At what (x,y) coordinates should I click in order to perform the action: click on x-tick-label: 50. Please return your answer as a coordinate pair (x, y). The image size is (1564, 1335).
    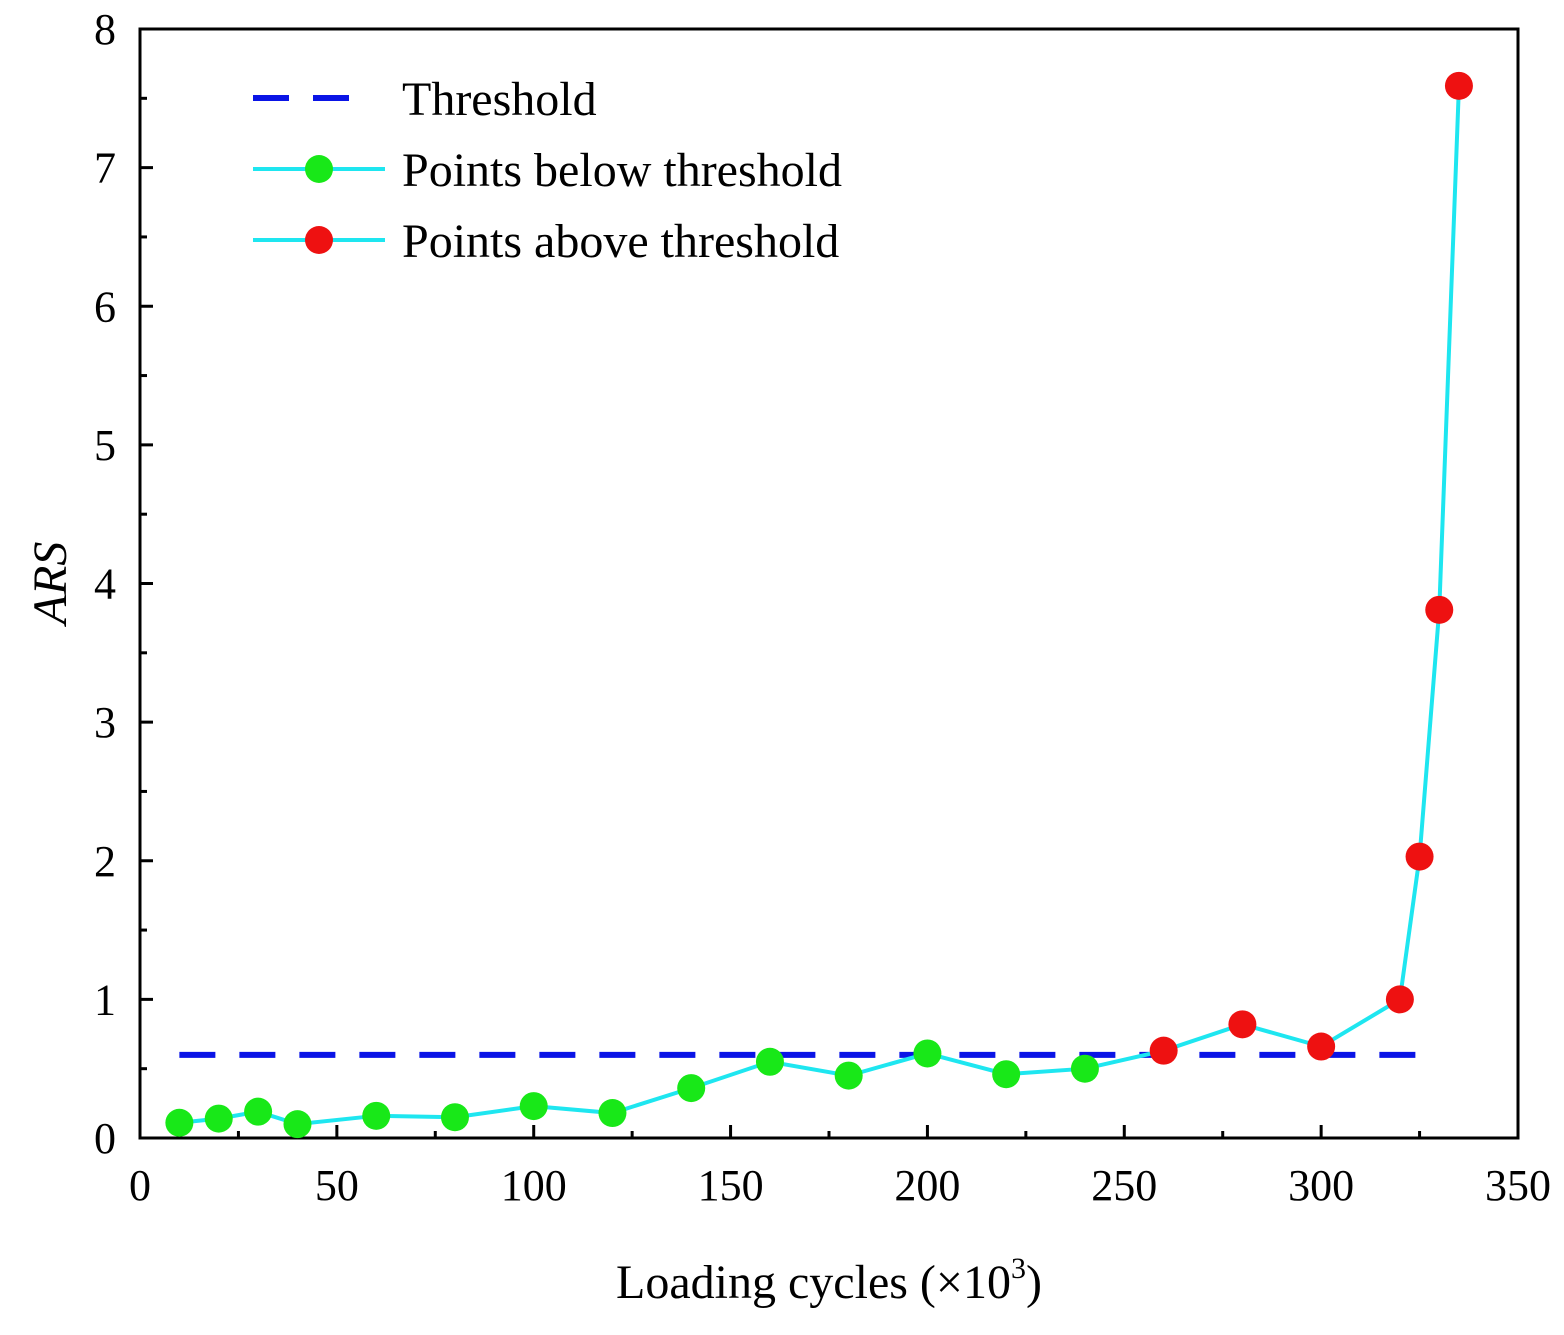
    Looking at the image, I should click on (337, 1185).